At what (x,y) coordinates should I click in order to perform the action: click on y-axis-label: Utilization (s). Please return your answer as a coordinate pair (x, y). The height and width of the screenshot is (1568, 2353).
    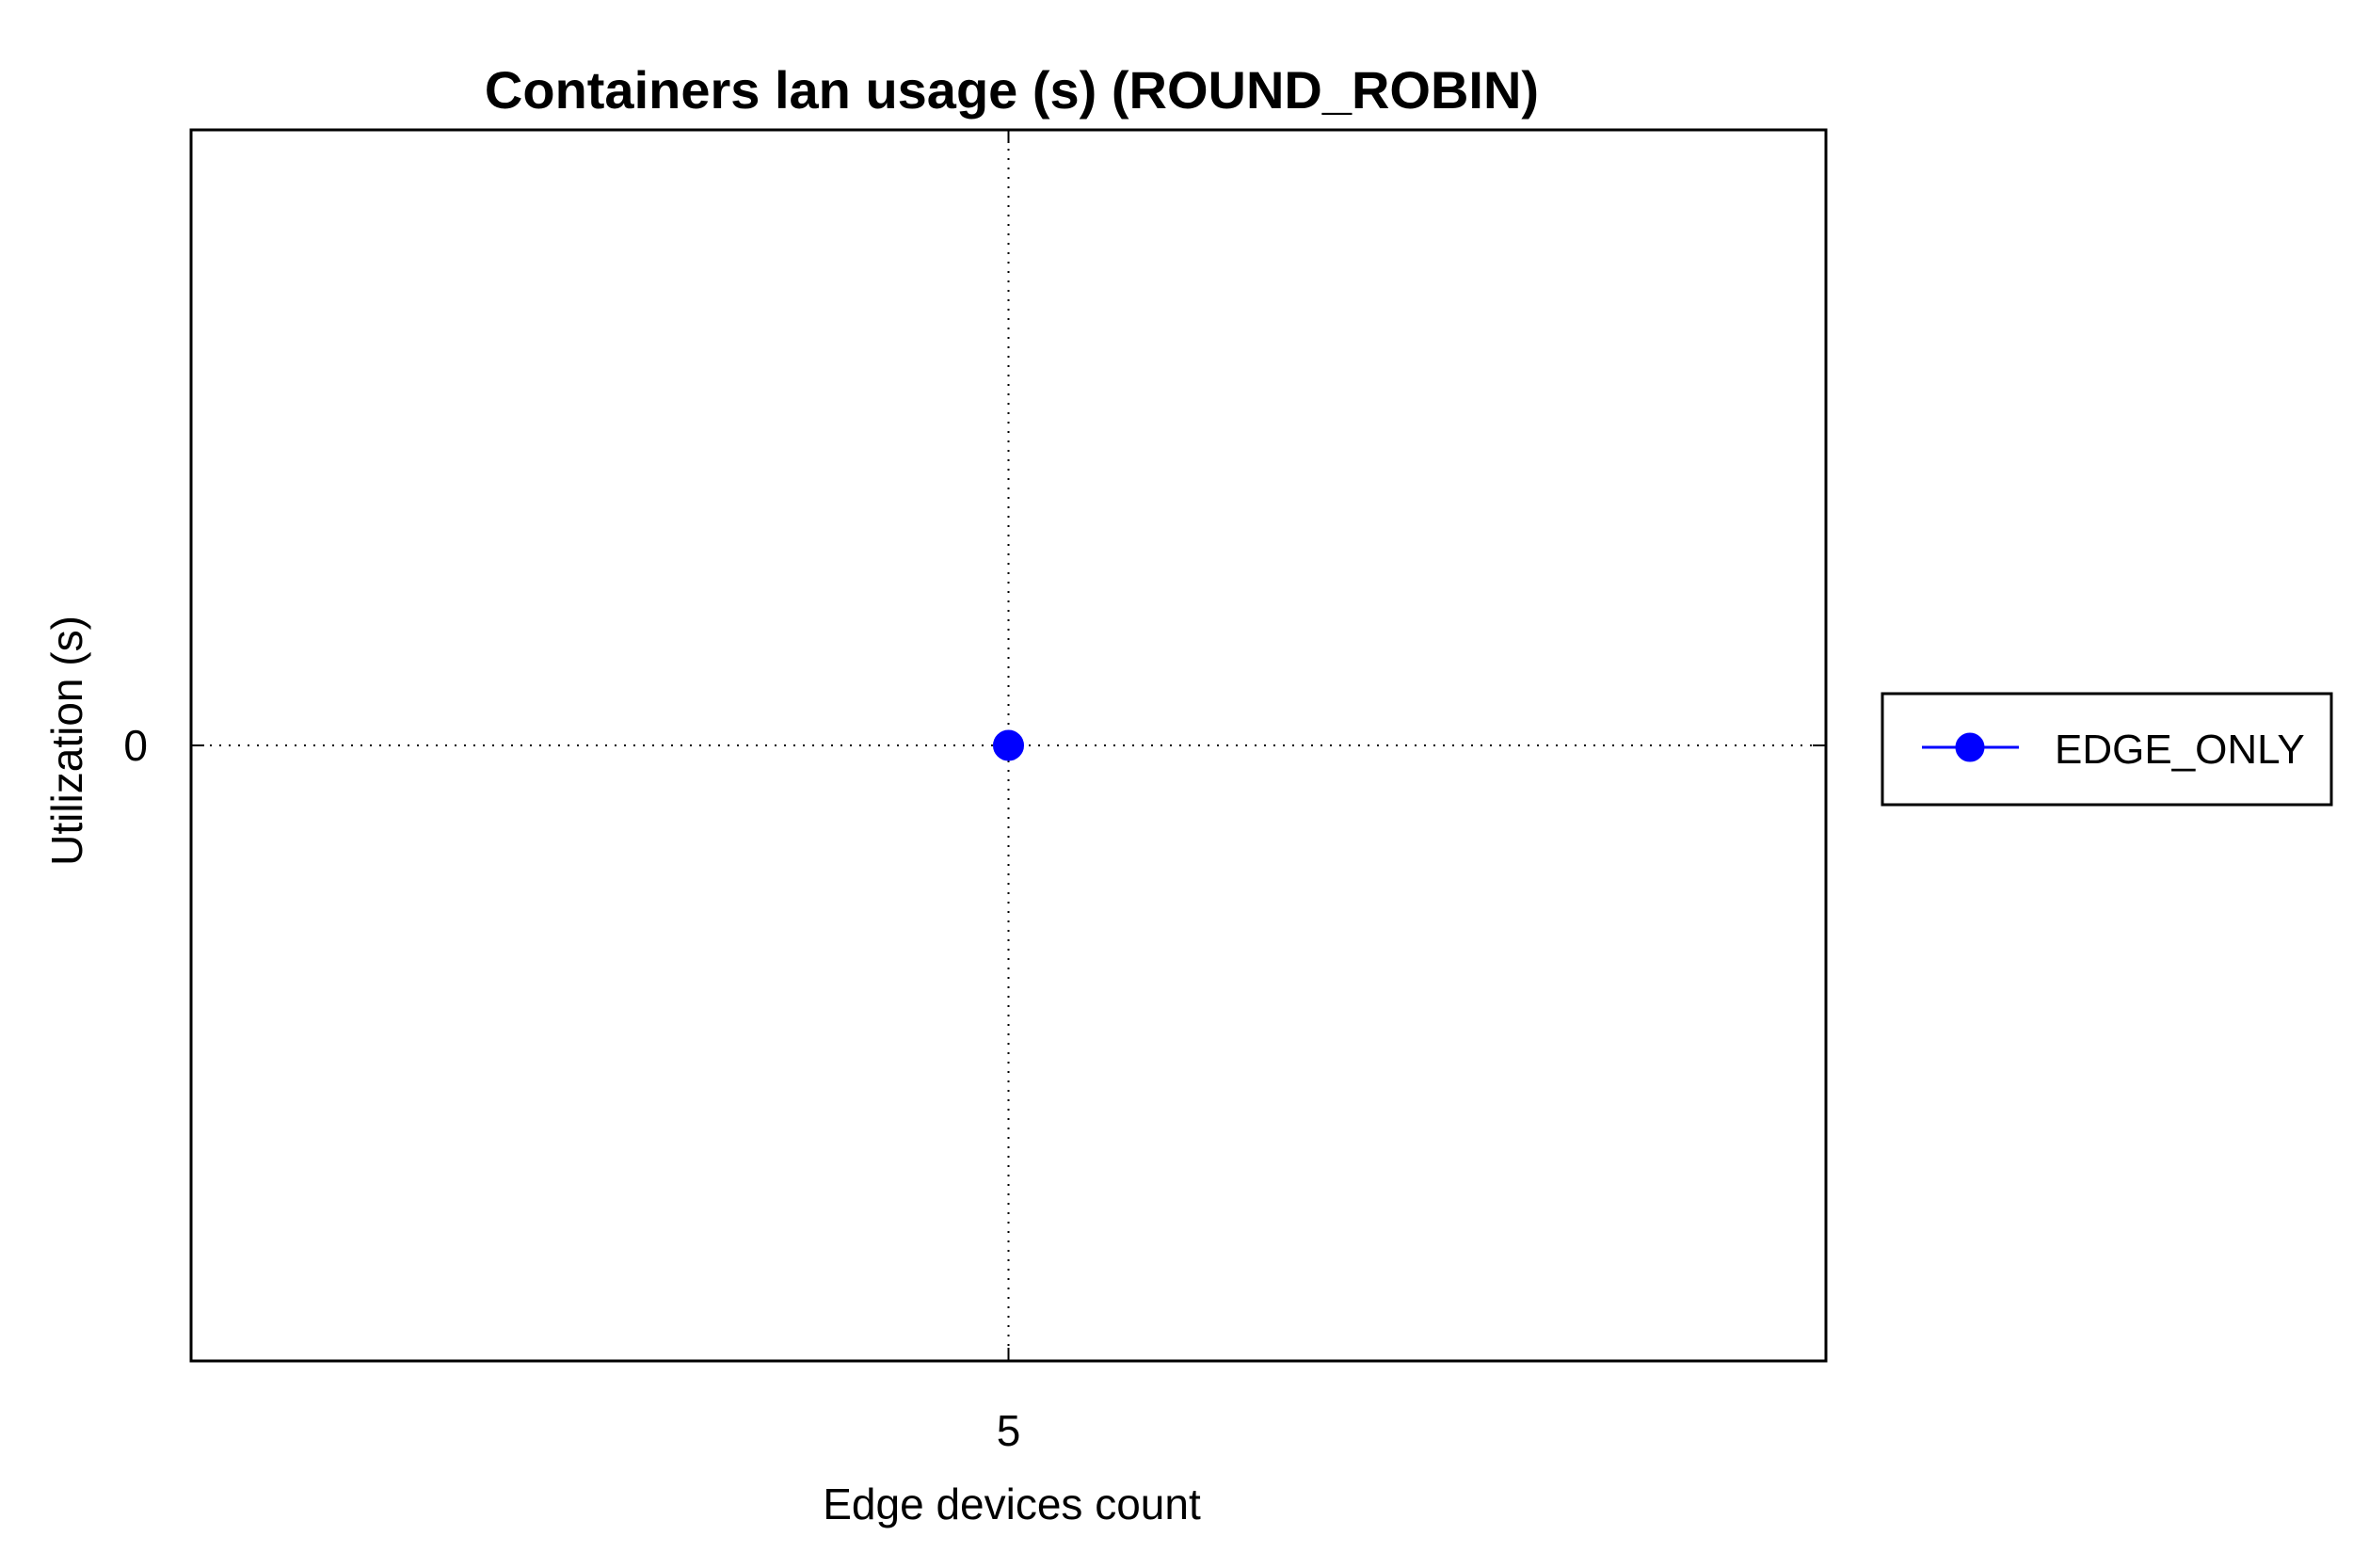
    Looking at the image, I should click on (66, 741).